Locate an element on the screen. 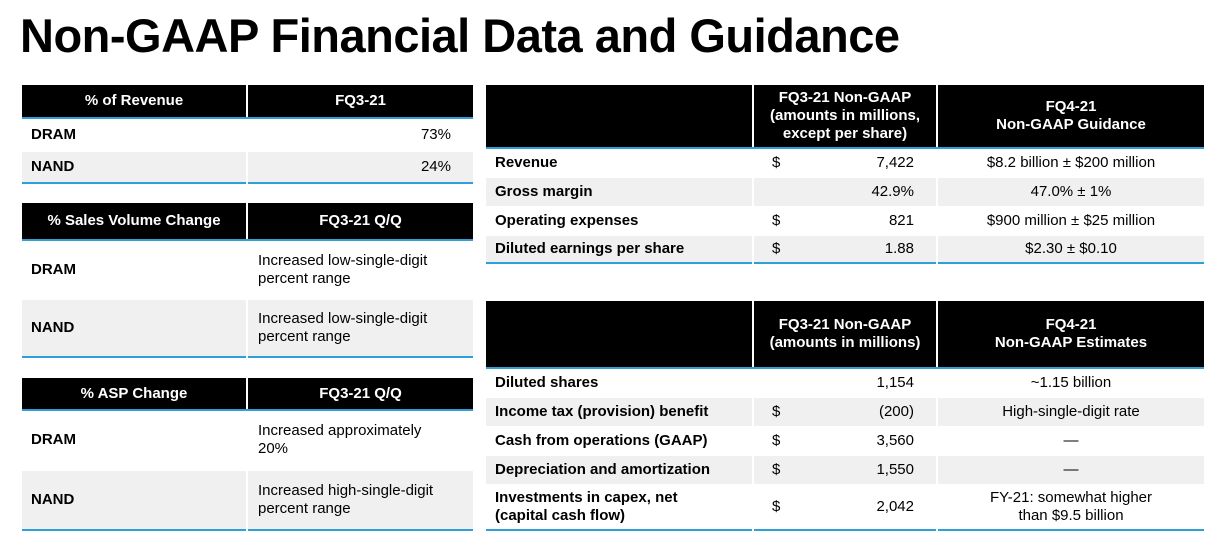 The height and width of the screenshot is (546, 1222). amount: 1,154 is located at coordinates (845, 383).